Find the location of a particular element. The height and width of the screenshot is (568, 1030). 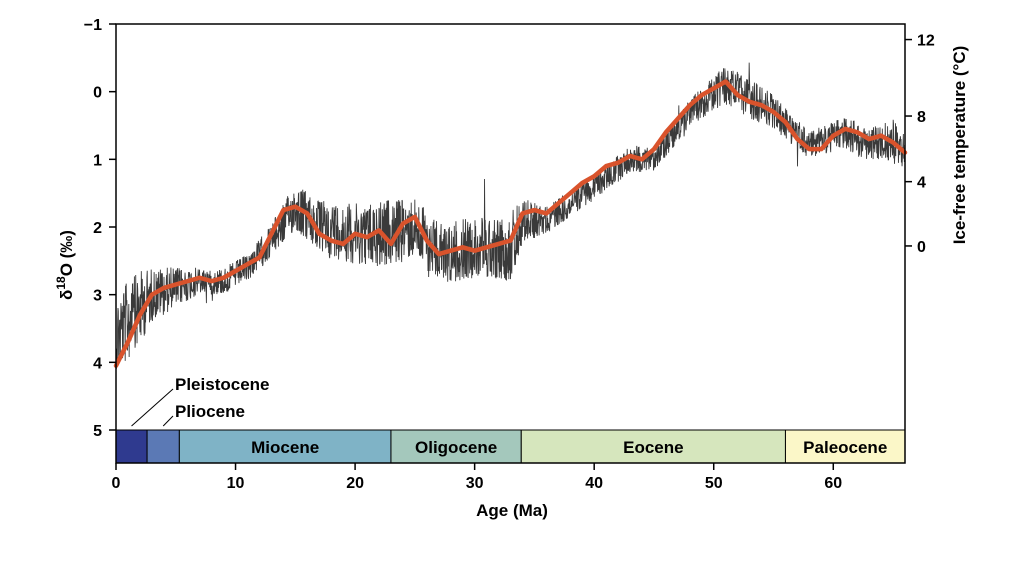

epoch-label-eocene: Eocene is located at coordinates (653, 447).